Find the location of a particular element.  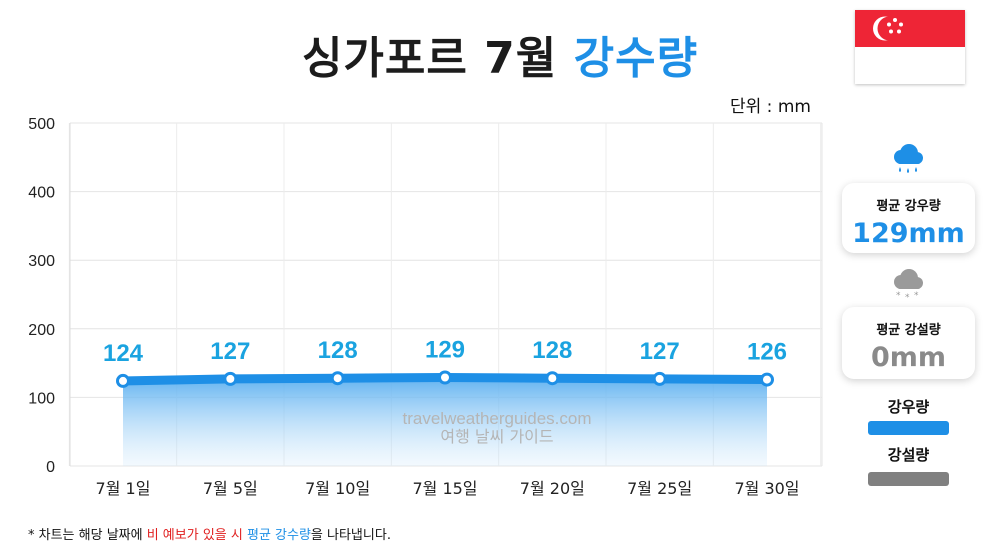

x-tick-label: 7월 30일 is located at coordinates (766, 488).